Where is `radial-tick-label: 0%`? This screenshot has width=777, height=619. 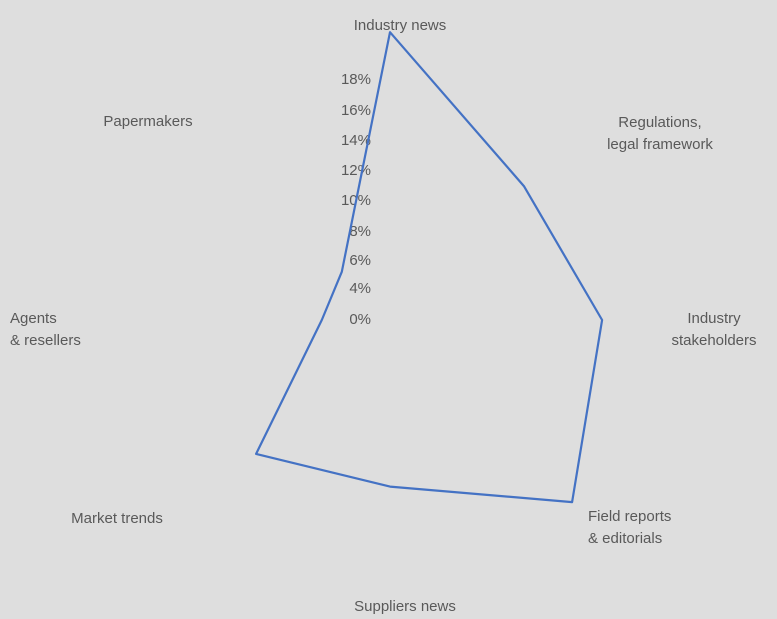 radial-tick-label: 0% is located at coordinates (360, 319).